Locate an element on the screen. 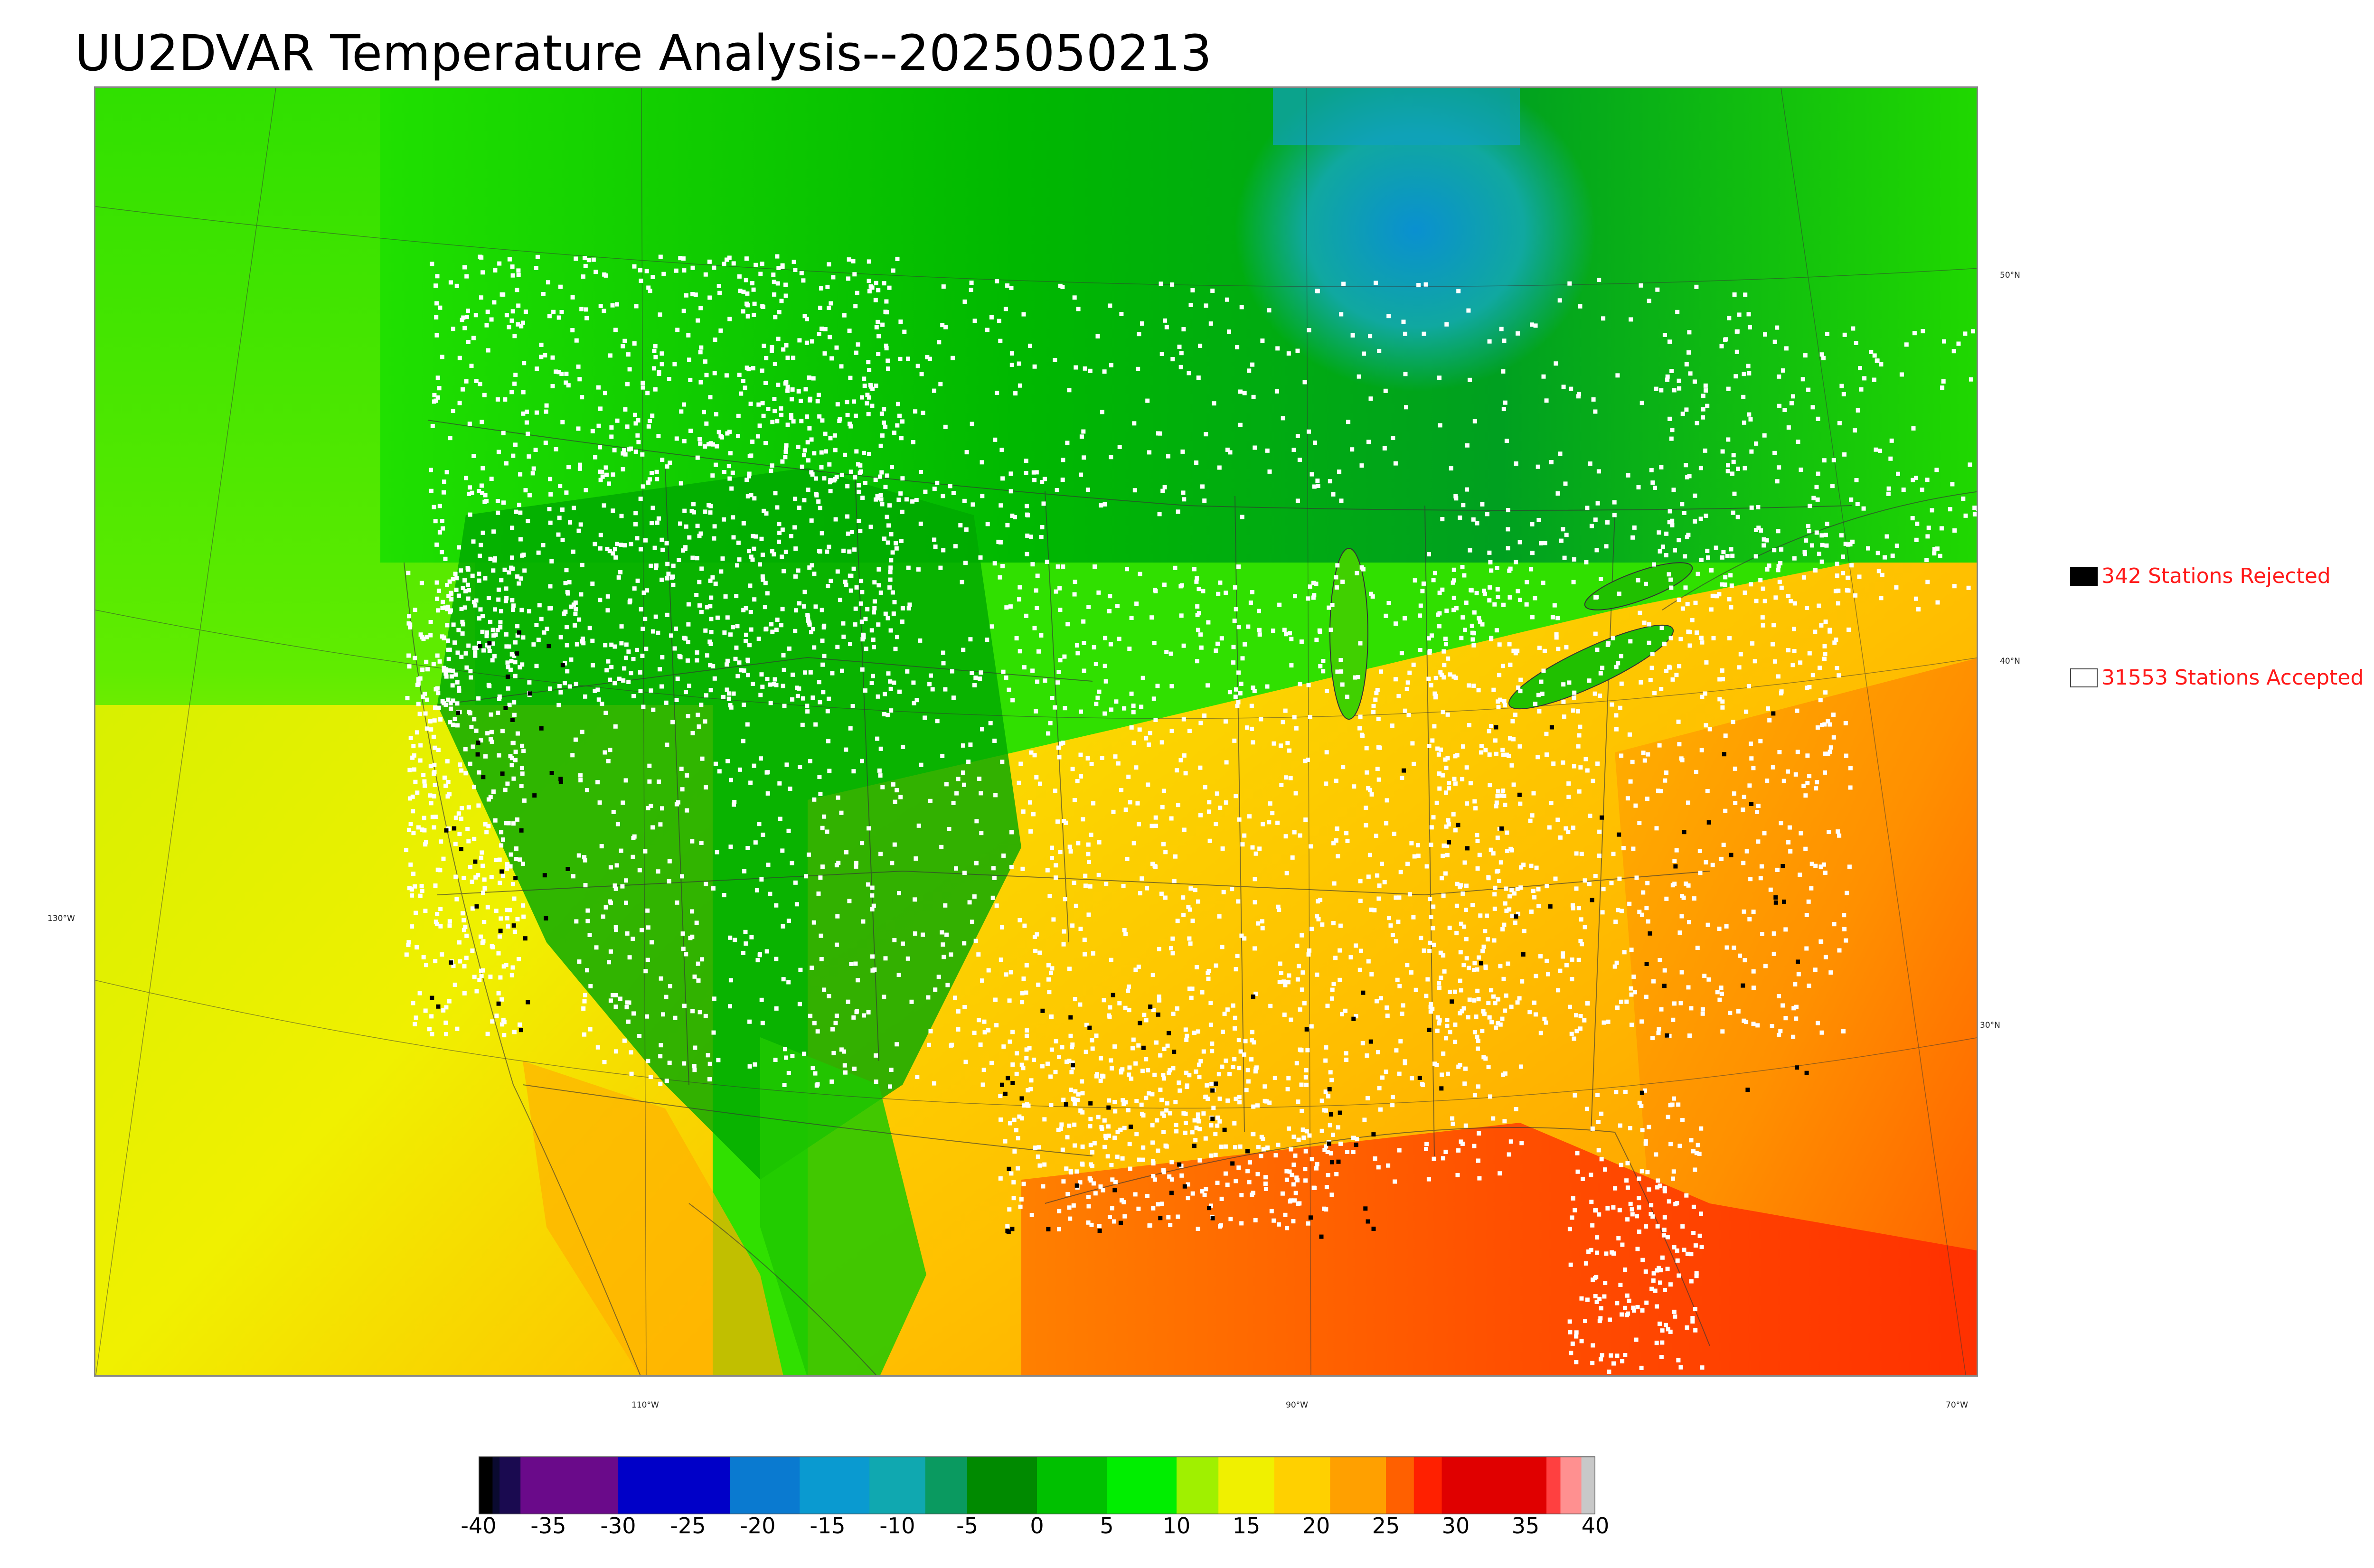 The width and height of the screenshot is (2374, 1568). accepted-swatch is located at coordinates (2084, 678).